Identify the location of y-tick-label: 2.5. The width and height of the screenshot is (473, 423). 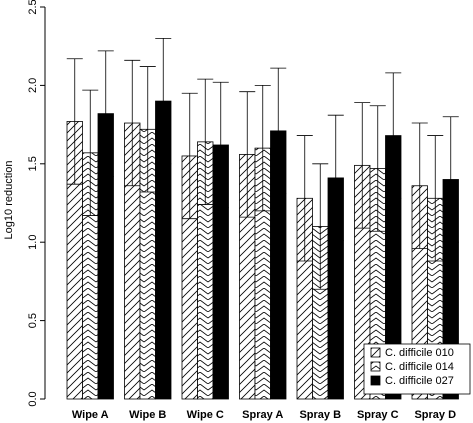
(33, 7).